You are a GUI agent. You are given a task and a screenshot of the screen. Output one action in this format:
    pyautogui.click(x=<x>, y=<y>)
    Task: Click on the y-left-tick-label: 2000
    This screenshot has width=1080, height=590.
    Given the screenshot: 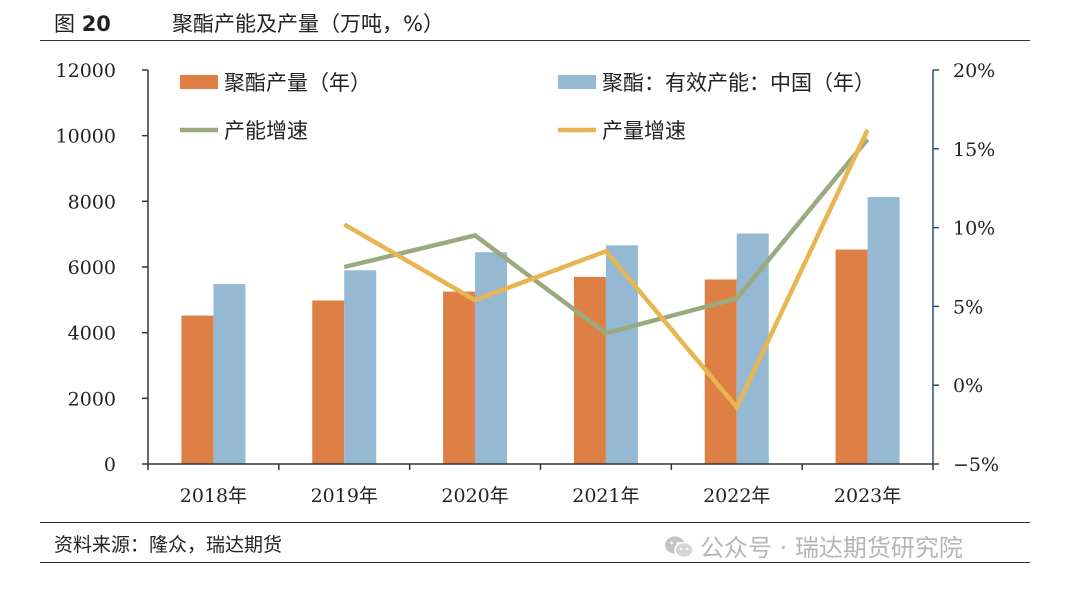 What is the action you would take?
    pyautogui.click(x=92, y=399)
    